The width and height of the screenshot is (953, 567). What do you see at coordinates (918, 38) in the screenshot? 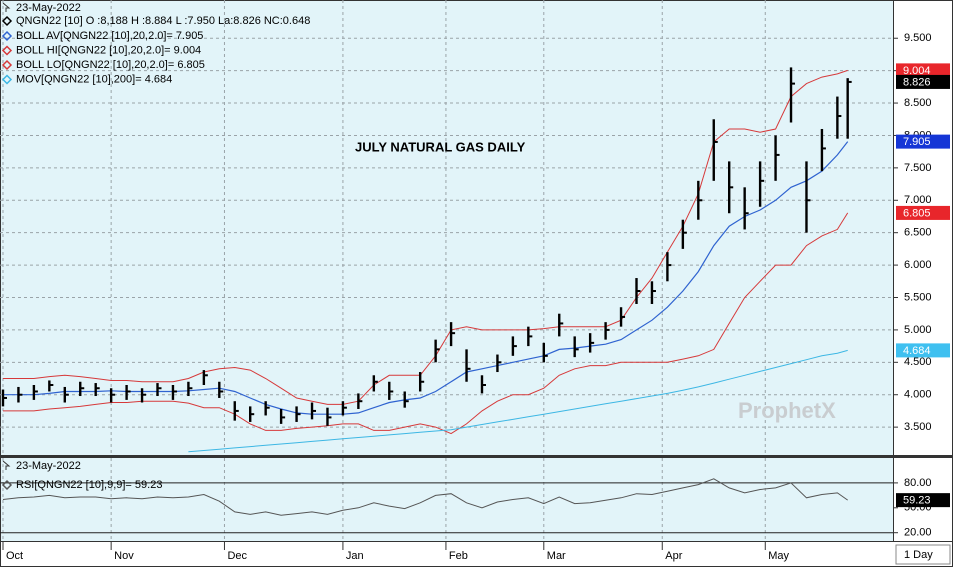
I see `y-tick-label: 9.500` at bounding box center [918, 38].